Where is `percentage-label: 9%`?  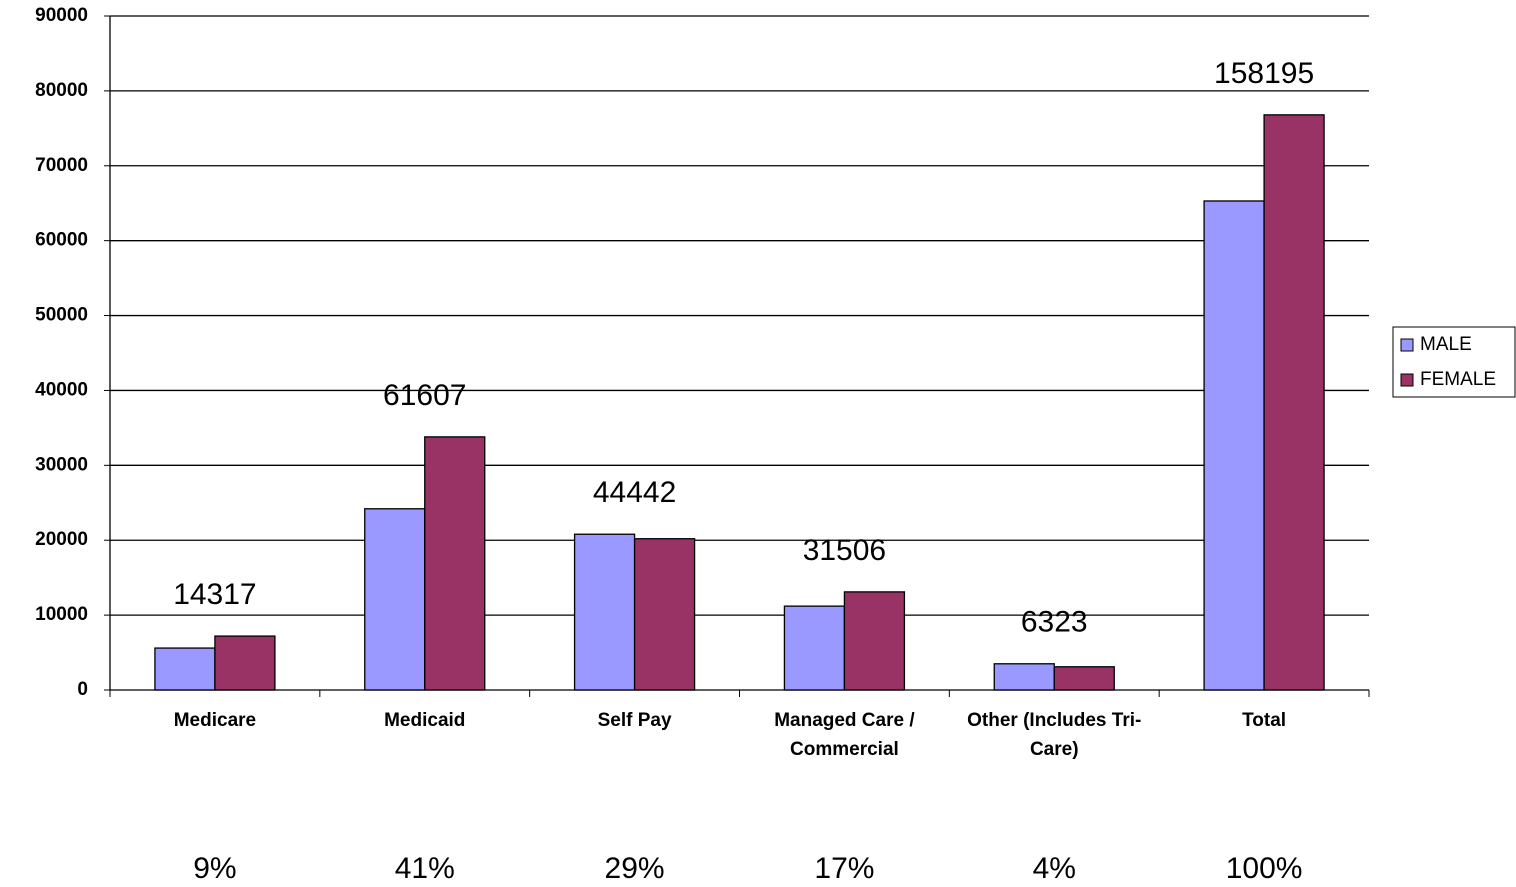
percentage-label: 9% is located at coordinates (214, 868).